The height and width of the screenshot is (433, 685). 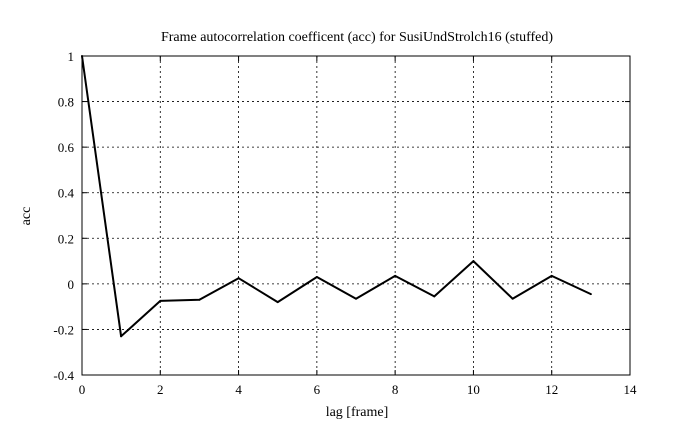 I want to click on x-tick-label: 10, so click(x=473, y=389).